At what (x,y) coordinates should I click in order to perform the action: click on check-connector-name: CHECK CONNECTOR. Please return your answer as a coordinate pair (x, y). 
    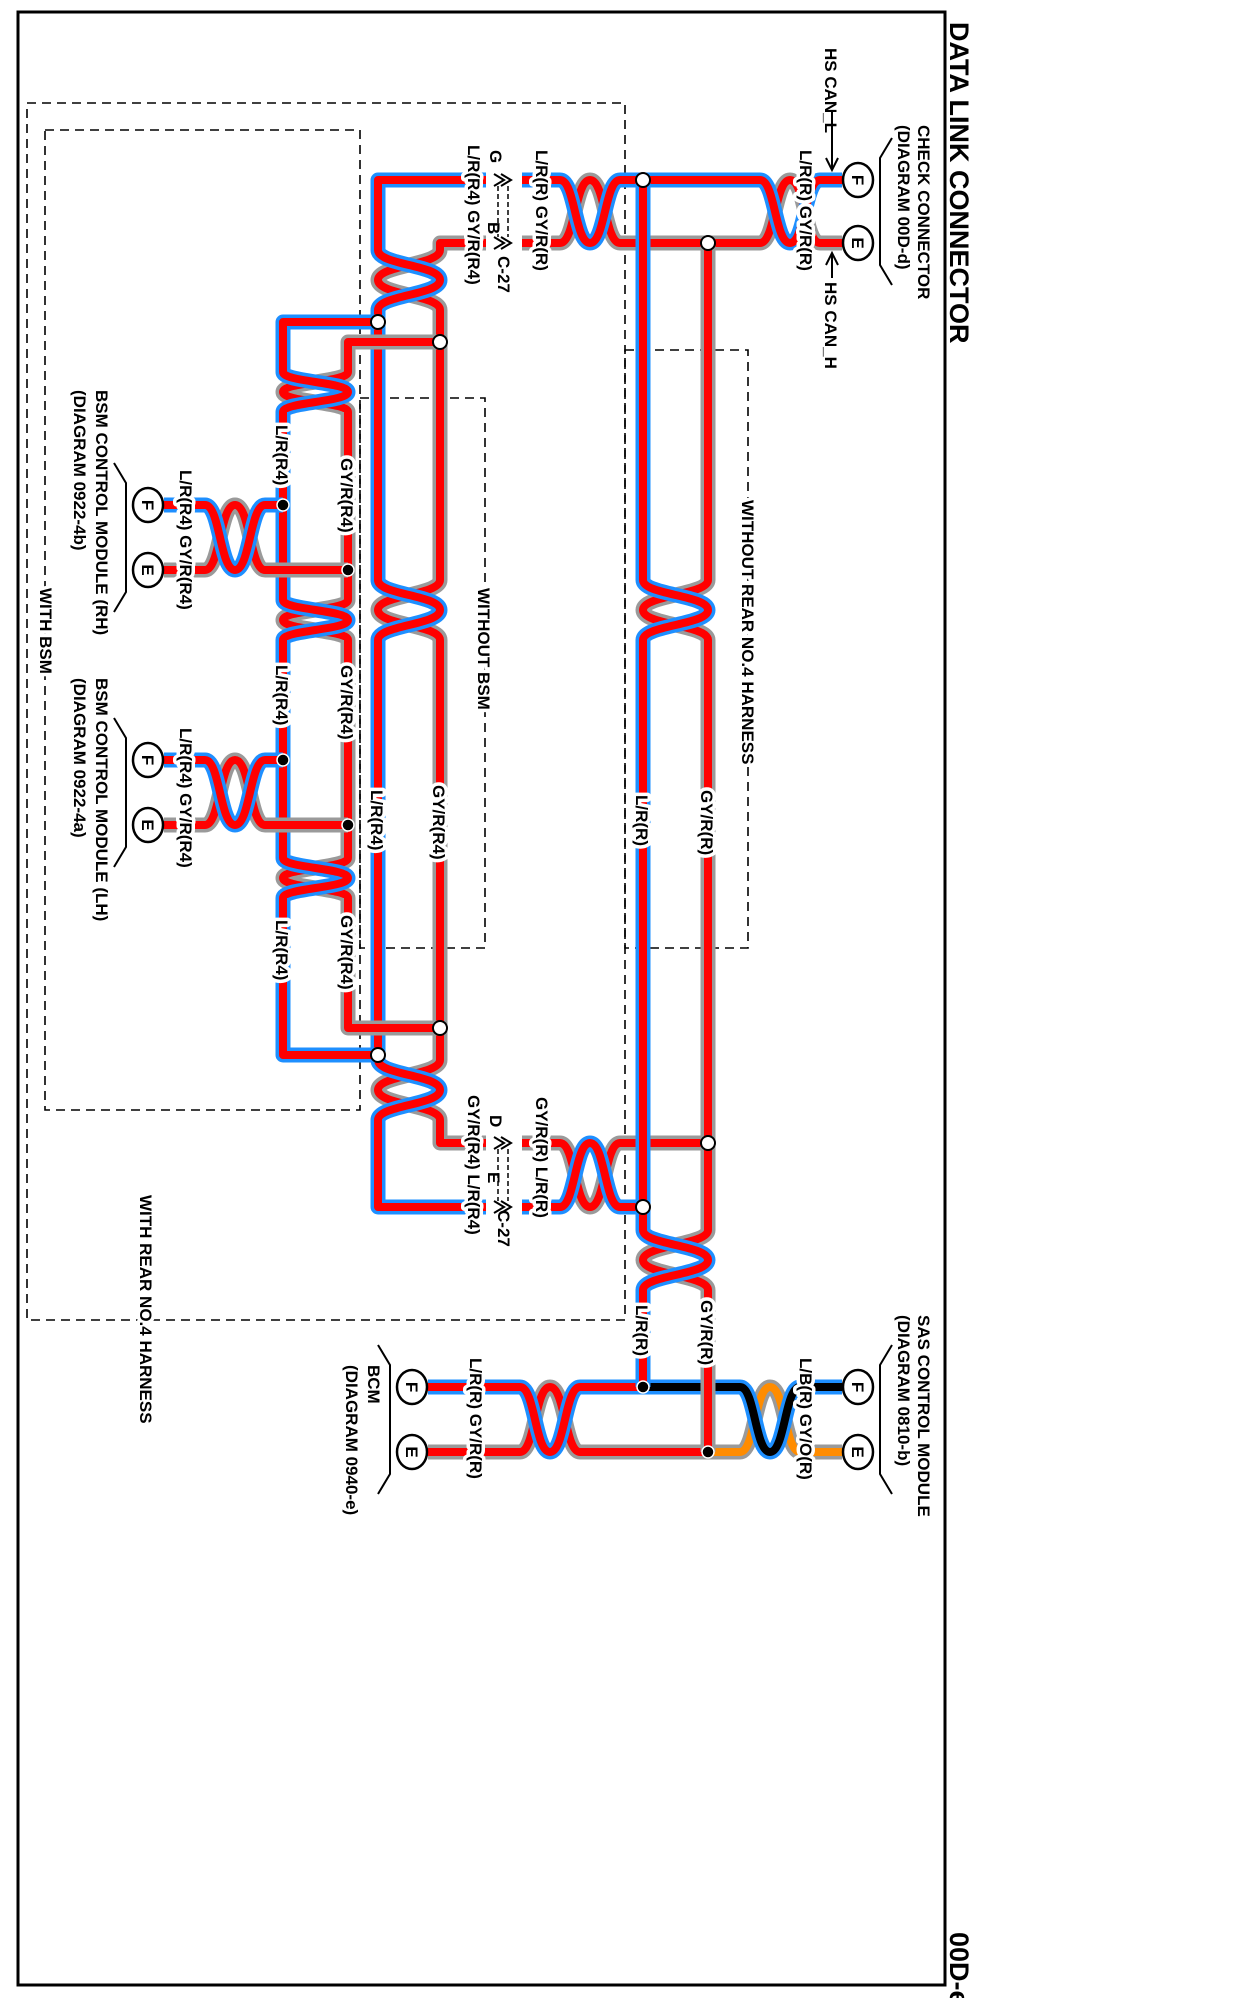
    Looking at the image, I should click on (923, 212).